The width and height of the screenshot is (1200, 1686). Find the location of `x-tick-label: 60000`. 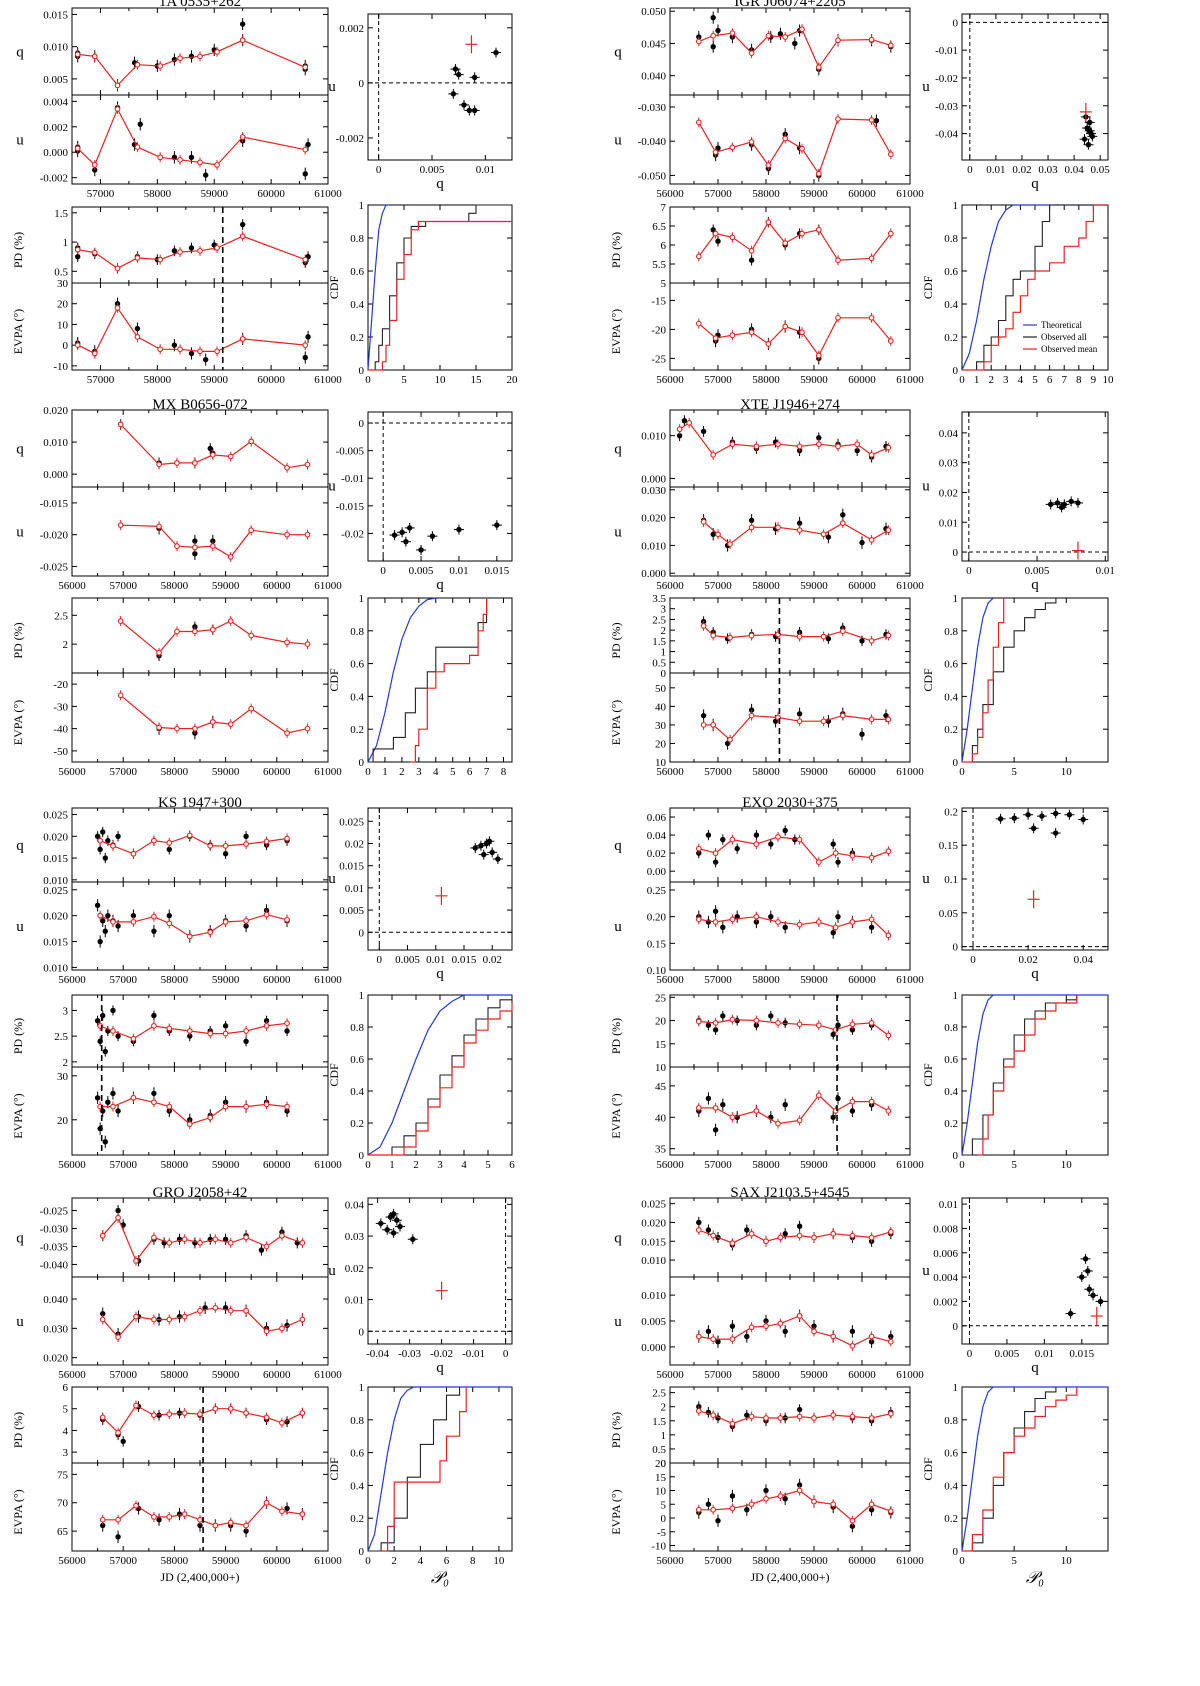

x-tick-label: 60000 is located at coordinates (862, 1165).